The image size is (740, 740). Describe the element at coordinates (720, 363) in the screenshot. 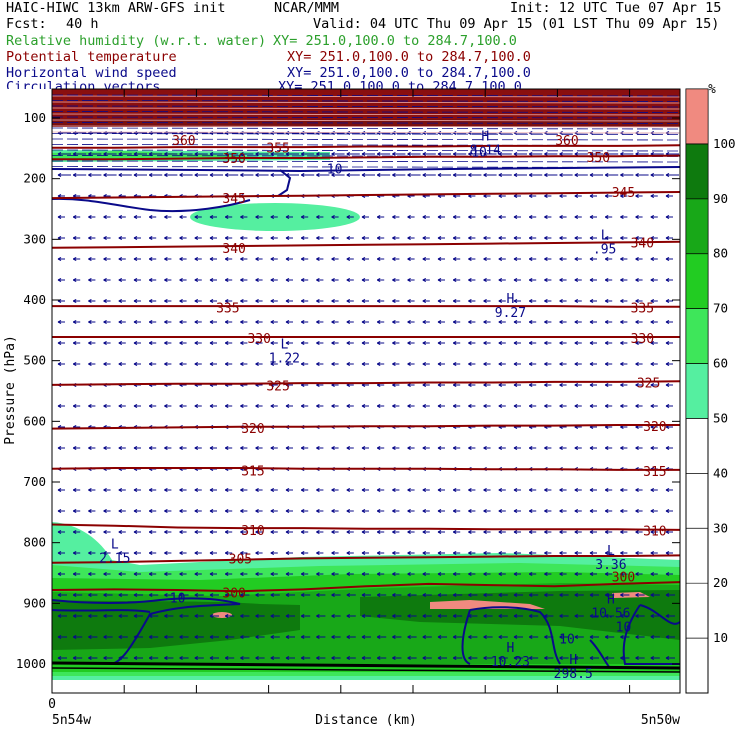

I see `colorbar-tick-label: 60` at that location.